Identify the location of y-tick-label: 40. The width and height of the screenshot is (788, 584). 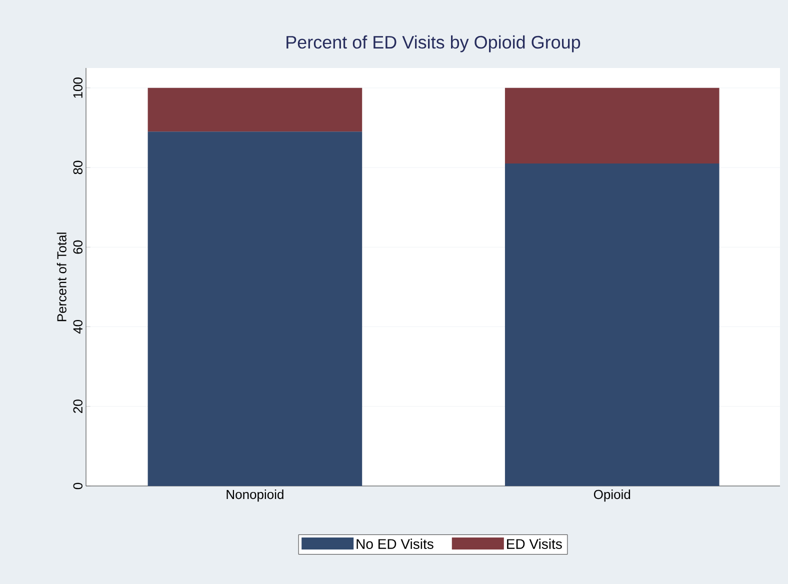
(77, 327).